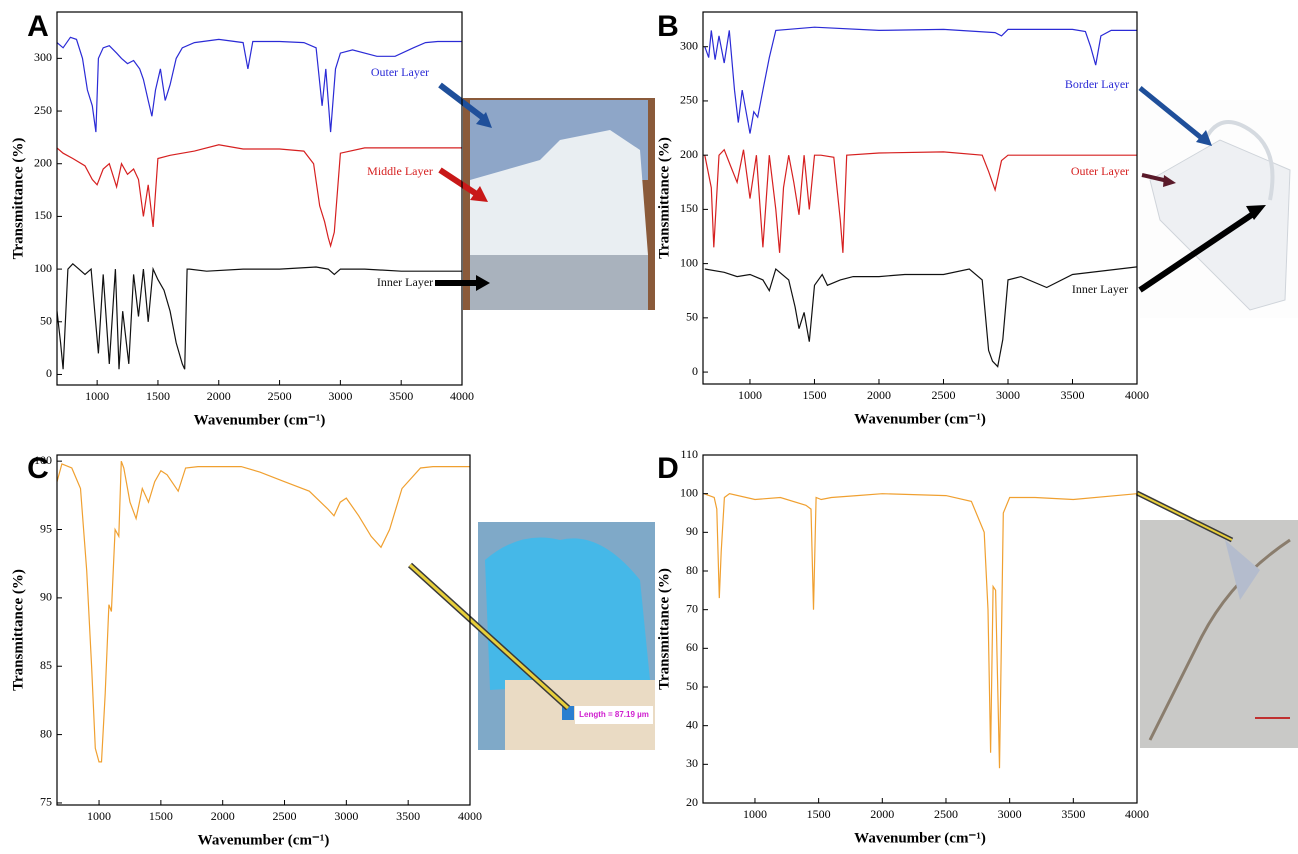 This screenshot has width=1298, height=854. Describe the element at coordinates (668, 468) in the screenshot. I see `panel-label: D` at that location.